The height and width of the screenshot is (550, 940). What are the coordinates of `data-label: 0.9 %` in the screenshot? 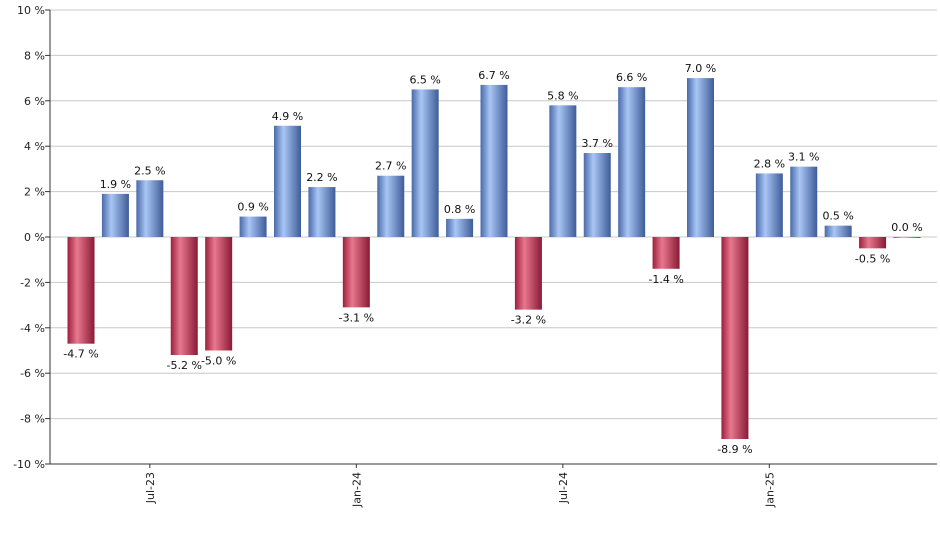 It's located at (252, 207).